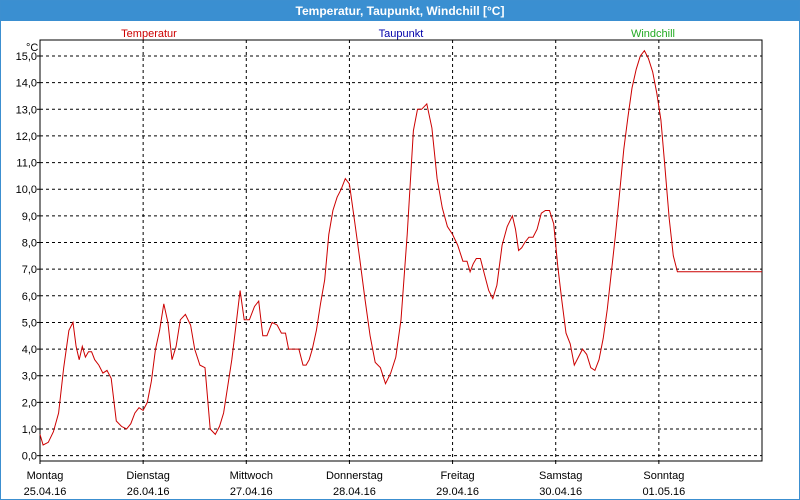 Image resolution: width=800 pixels, height=500 pixels. What do you see at coordinates (148, 492) in the screenshot?
I see `x-tick-label-date: 26.04.16` at bounding box center [148, 492].